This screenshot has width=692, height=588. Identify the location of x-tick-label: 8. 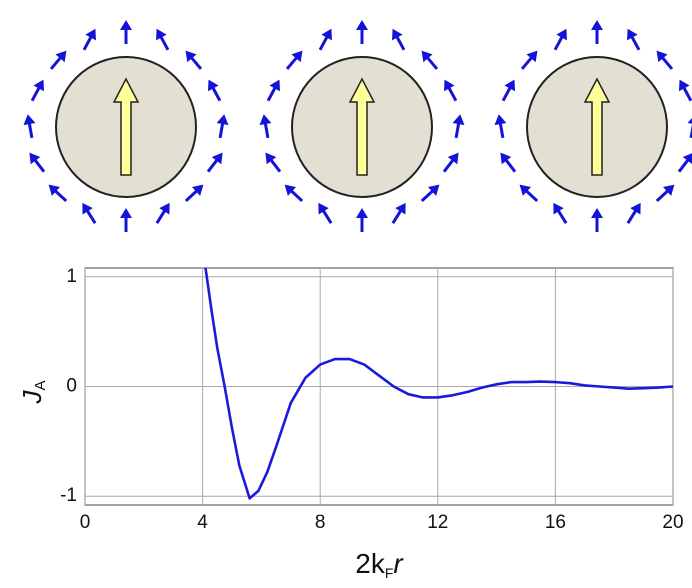
(320, 522).